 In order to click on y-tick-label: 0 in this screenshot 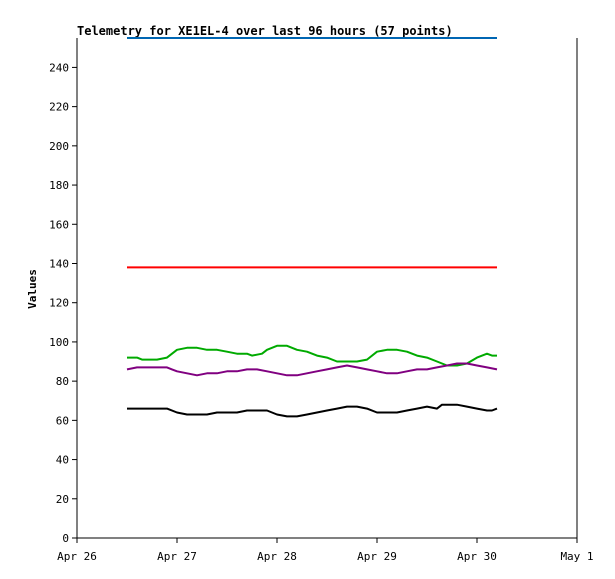, I will do `click(65, 538)`.